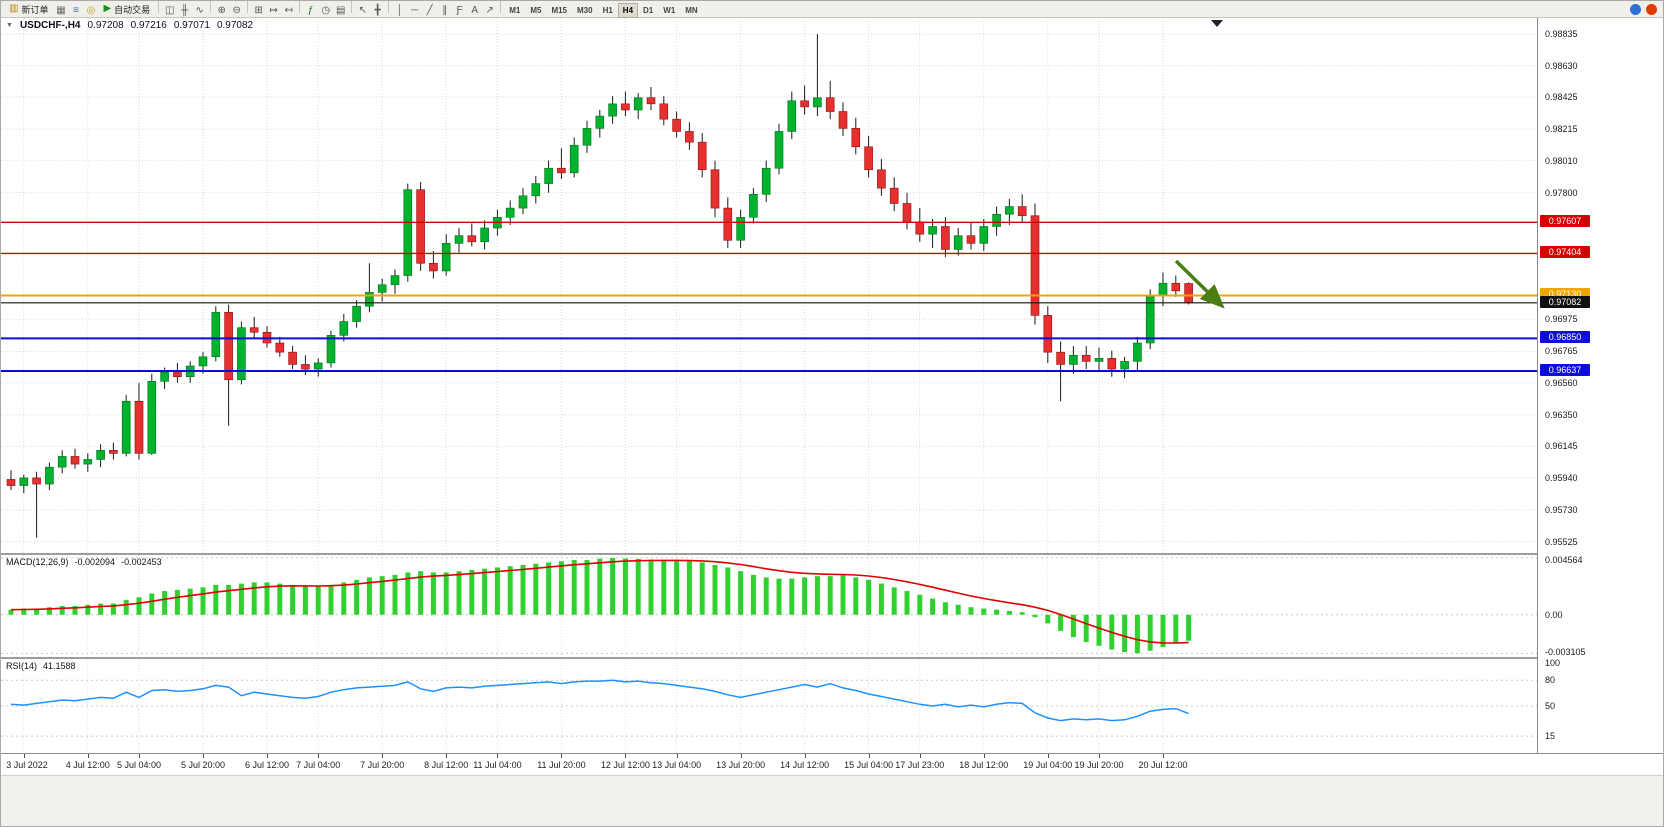 The height and width of the screenshot is (827, 1664). Describe the element at coordinates (561, 765) in the screenshot. I see `time-axis-label: 11 Jul 20:00` at that location.